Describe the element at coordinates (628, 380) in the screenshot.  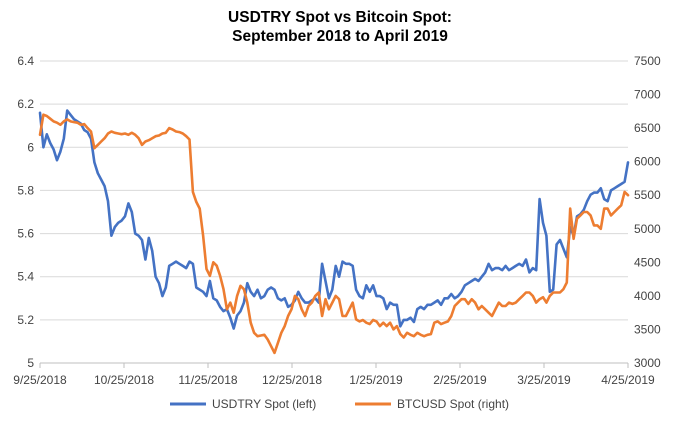
I see `x-tick-label: 4/25/2019` at that location.